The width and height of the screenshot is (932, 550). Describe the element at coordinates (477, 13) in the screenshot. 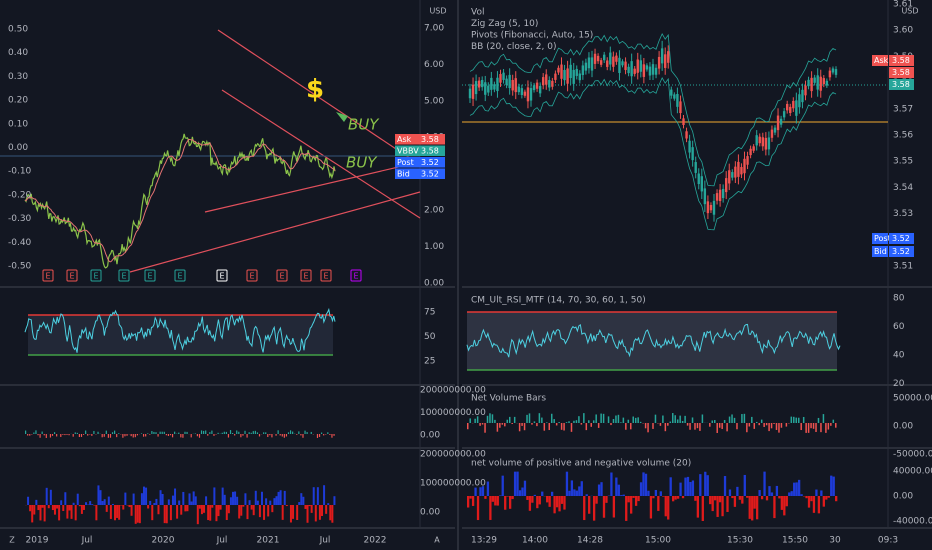

I see `legend-item: Vol` at that location.